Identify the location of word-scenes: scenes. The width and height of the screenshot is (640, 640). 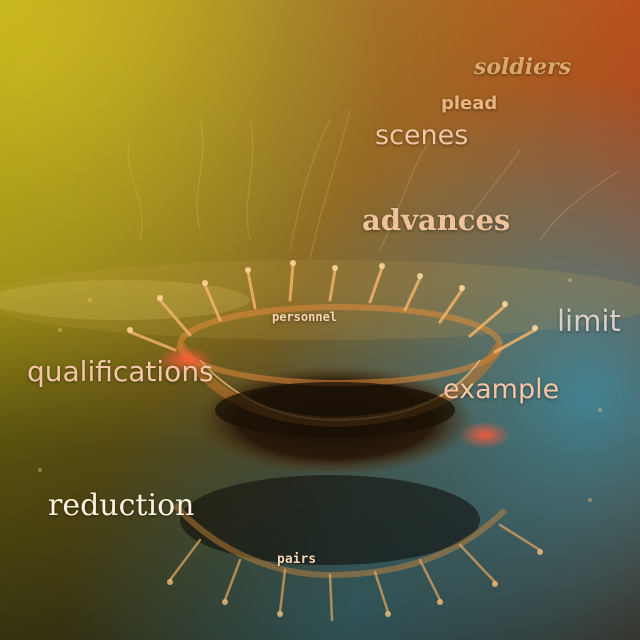
(422, 135).